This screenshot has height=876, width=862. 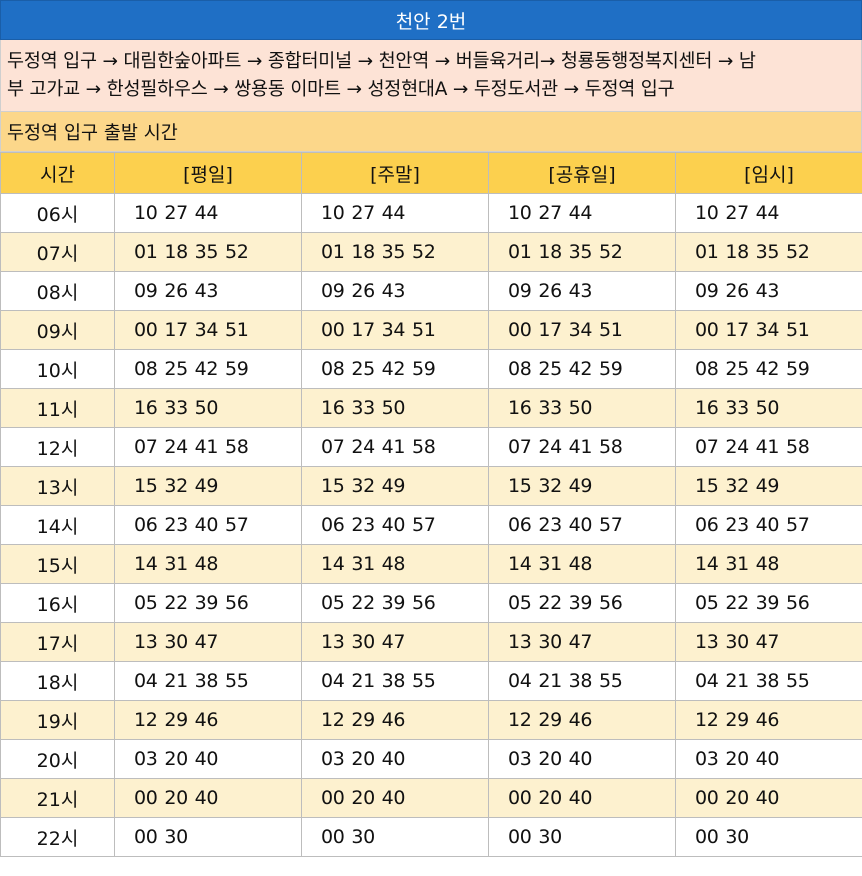 I want to click on temporary-times-cell: 09 26 43, so click(x=768, y=291).